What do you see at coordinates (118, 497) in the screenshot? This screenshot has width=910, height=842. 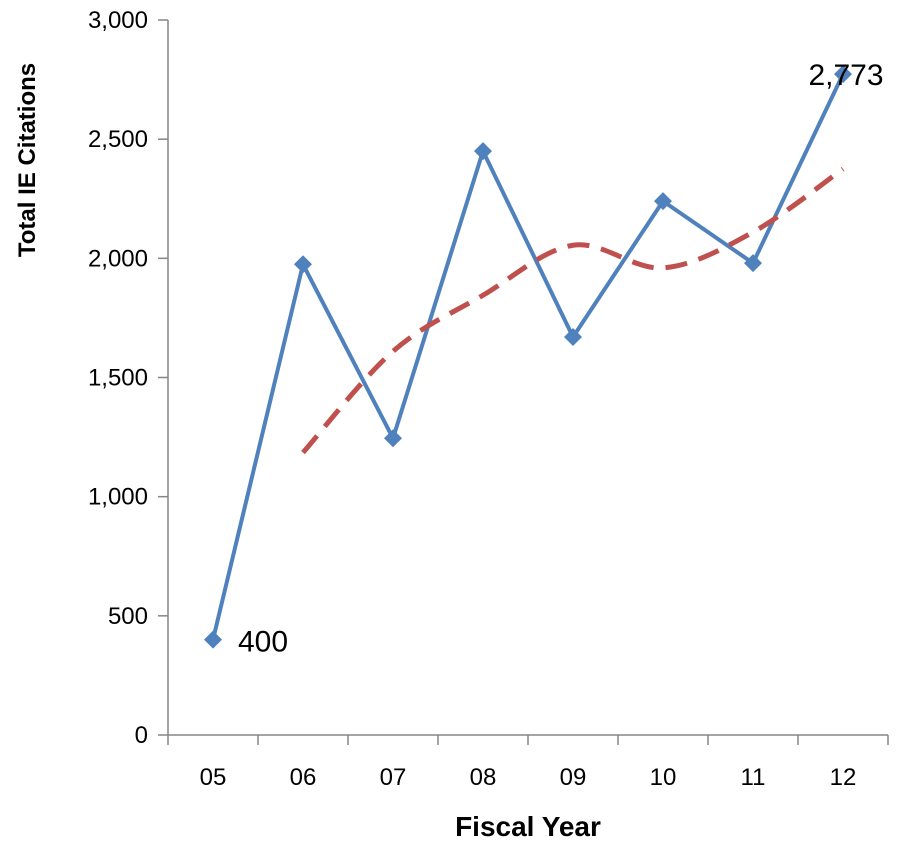 I see `y-tick-label: 1,000` at bounding box center [118, 497].